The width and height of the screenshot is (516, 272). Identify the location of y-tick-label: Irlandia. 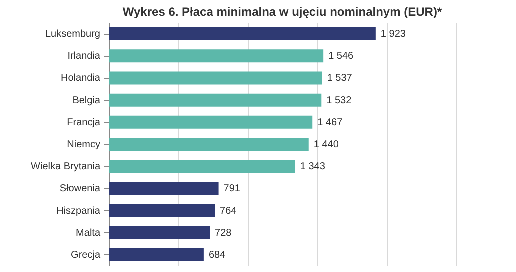
(84, 56).